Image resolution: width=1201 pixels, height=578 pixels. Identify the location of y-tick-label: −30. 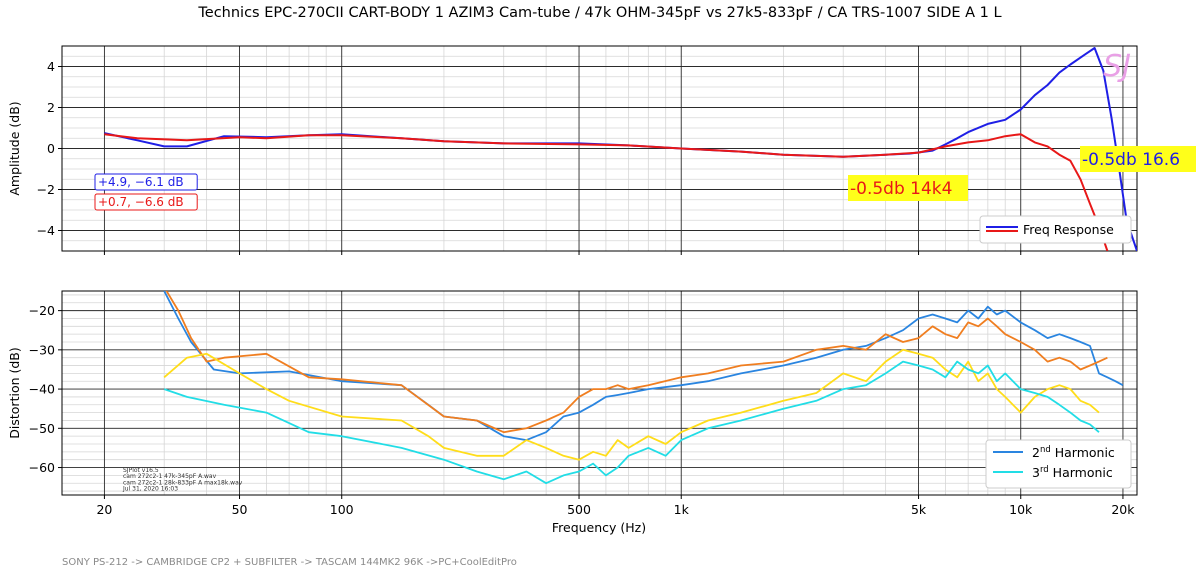
(42, 349).